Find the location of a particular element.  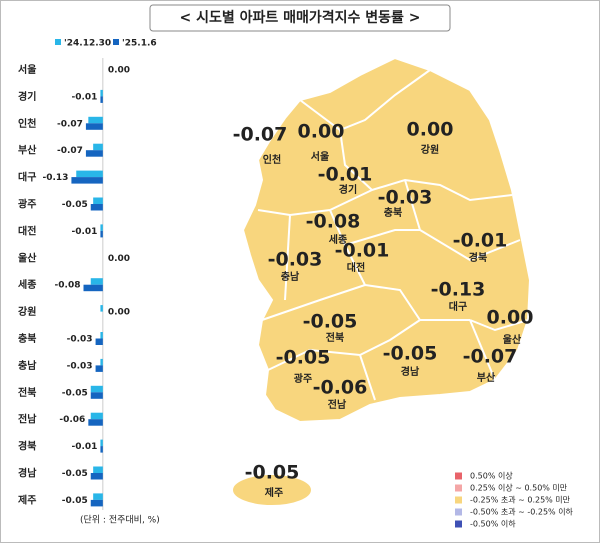

y-tick-label: 부산 is located at coordinates (27, 150).